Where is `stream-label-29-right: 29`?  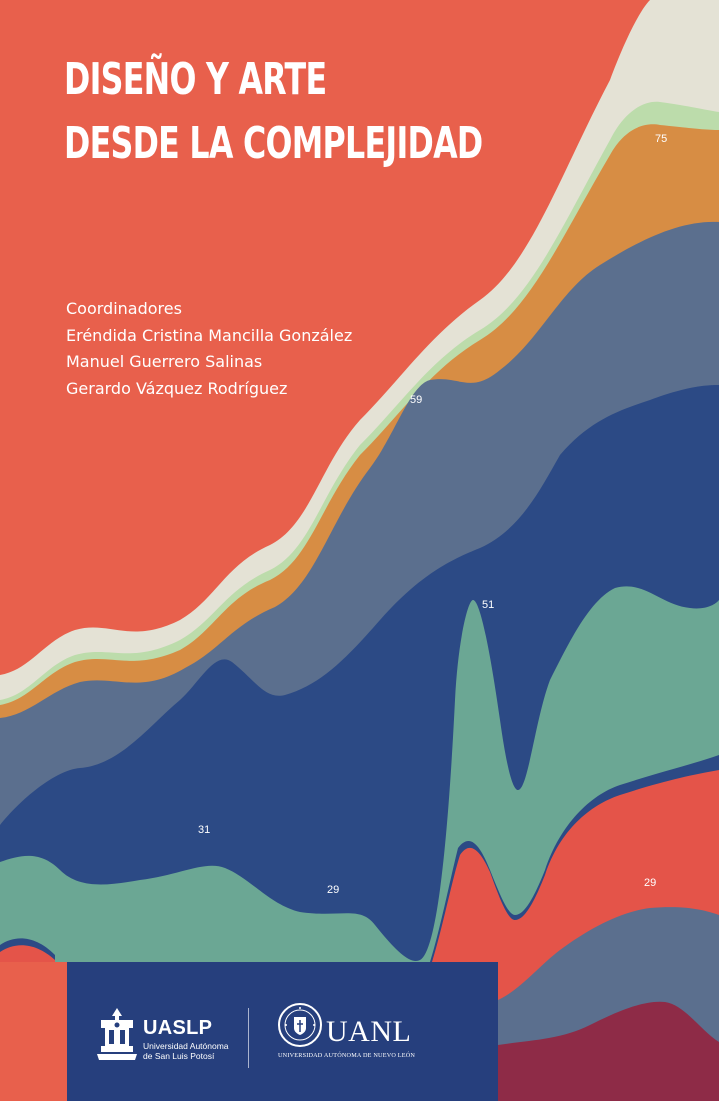
stream-label-29-right: 29 is located at coordinates (650, 883).